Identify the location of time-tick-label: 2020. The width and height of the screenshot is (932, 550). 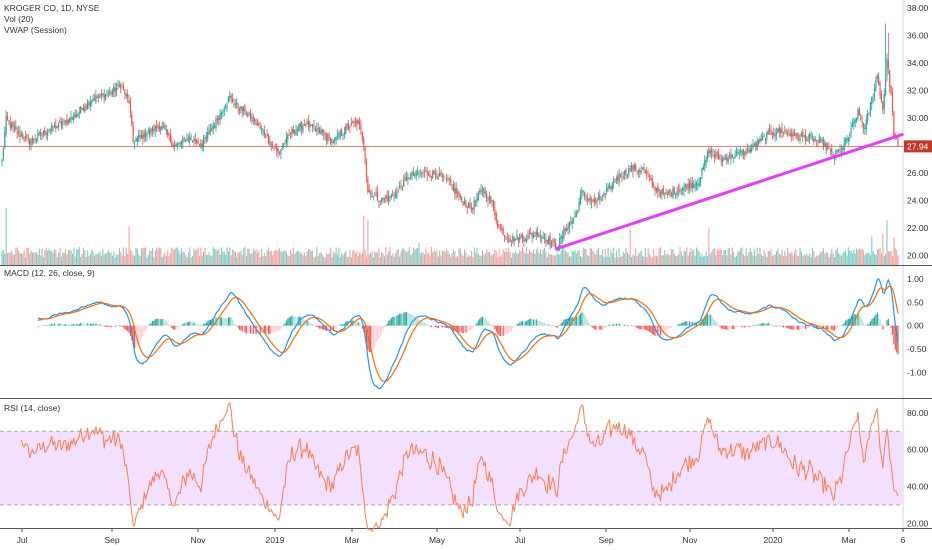
(773, 540).